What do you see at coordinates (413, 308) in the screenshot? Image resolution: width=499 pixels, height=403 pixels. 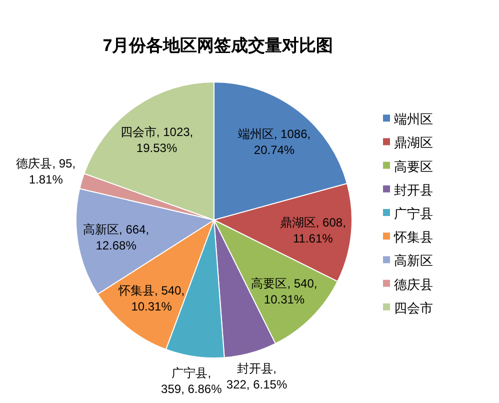 I see `legend-label: 四会市` at bounding box center [413, 308].